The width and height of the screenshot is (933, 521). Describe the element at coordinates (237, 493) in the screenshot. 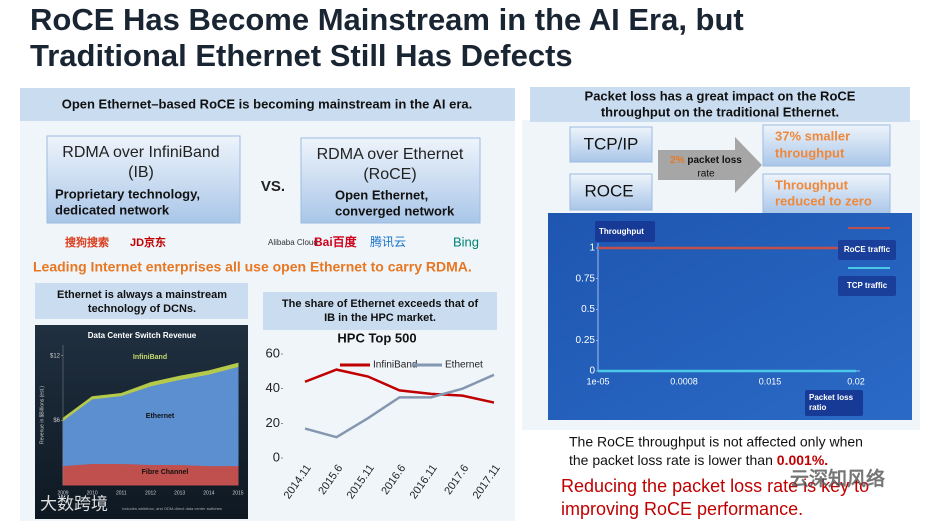

I see `x-tick-label: 2015` at that location.